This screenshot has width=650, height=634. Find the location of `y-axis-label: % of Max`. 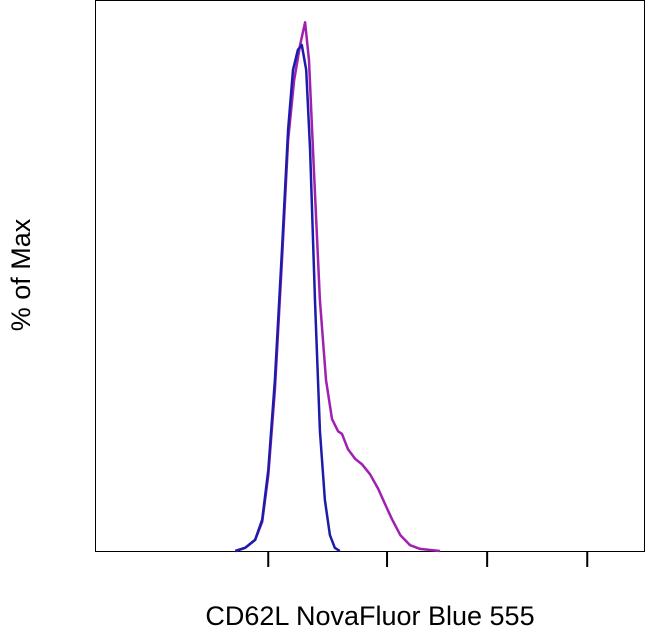

y-axis-label: % of Max is located at coordinates (21, 274).